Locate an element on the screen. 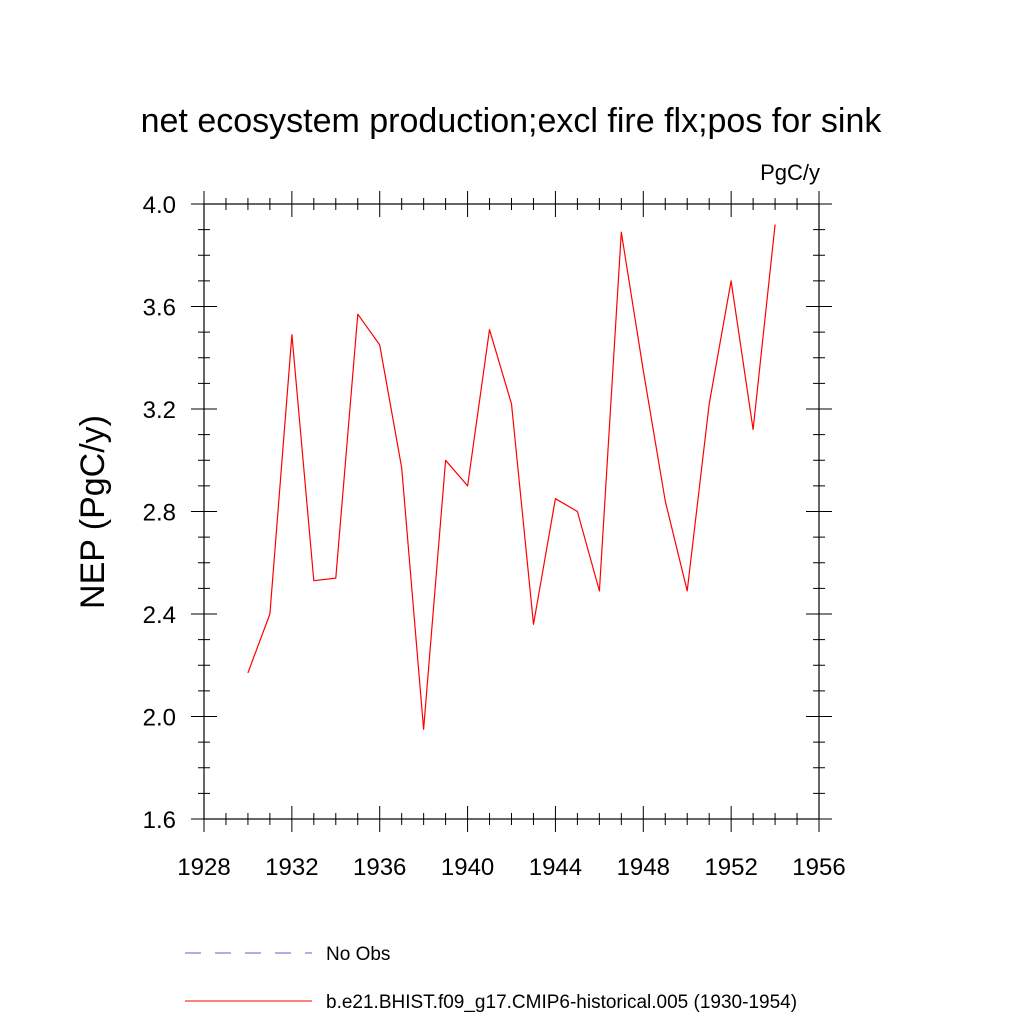 Image resolution: width=1024 pixels, height=1024 pixels. y-tick-label: 2.0 is located at coordinates (159, 718).